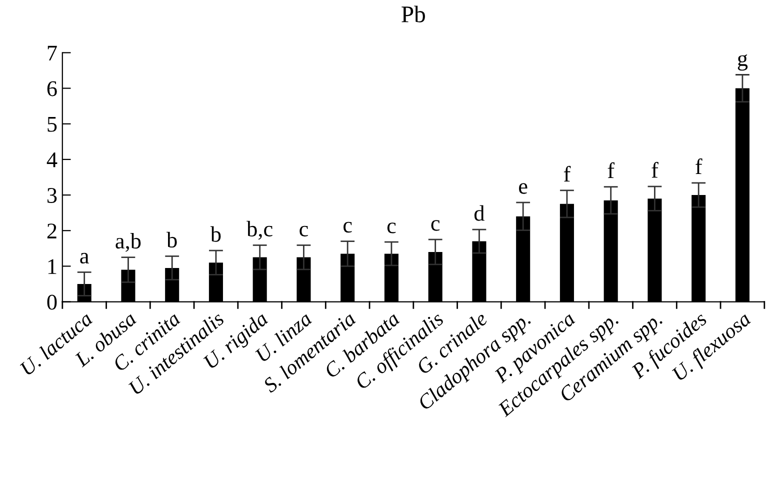 This screenshot has width=780, height=479. Describe the element at coordinates (52, 302) in the screenshot. I see `y-tick-label: 0` at that location.